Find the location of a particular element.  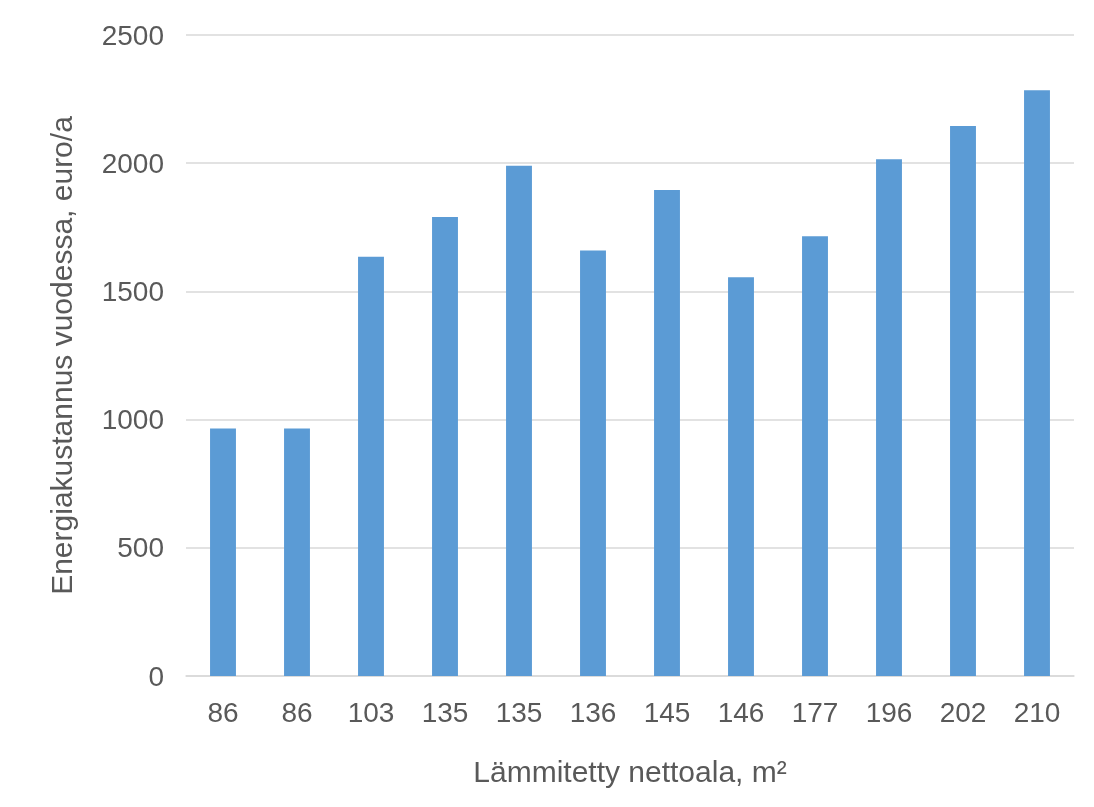

y-tick-label: 0 is located at coordinates (156, 676).